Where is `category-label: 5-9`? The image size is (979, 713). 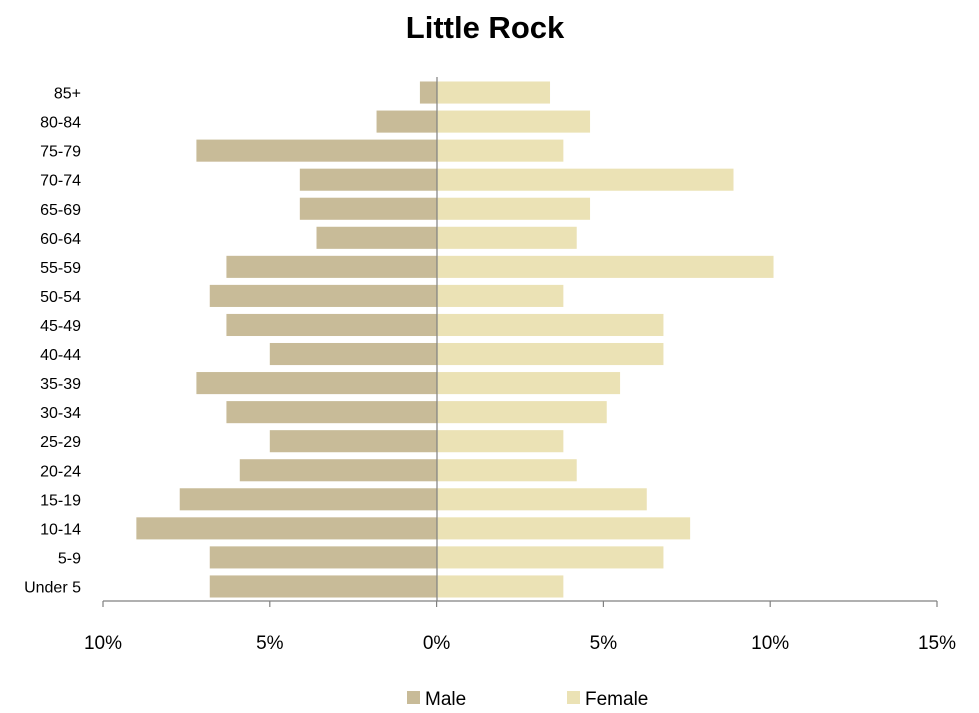
category-label: 5-9 is located at coordinates (69, 558).